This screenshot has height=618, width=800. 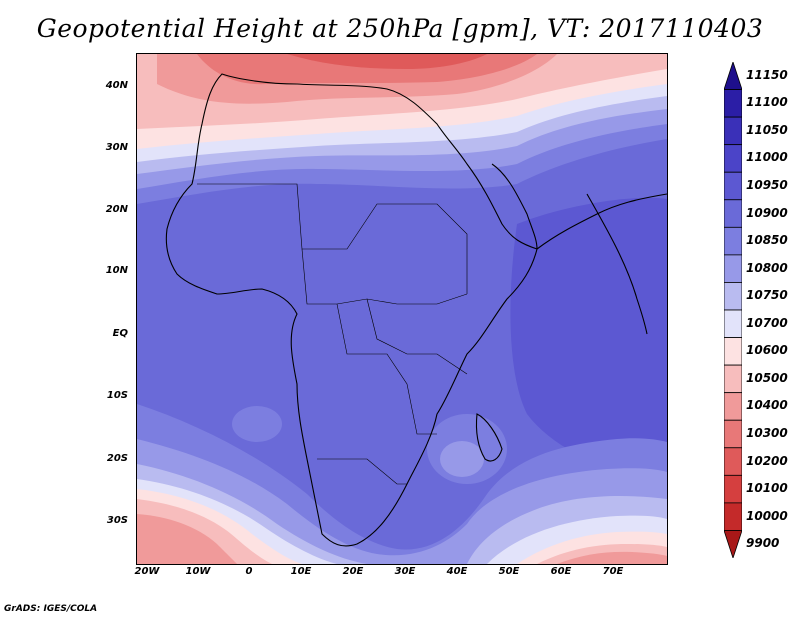 What do you see at coordinates (561, 571) in the screenshot?
I see `lon-label-60e: 60E` at bounding box center [561, 571].